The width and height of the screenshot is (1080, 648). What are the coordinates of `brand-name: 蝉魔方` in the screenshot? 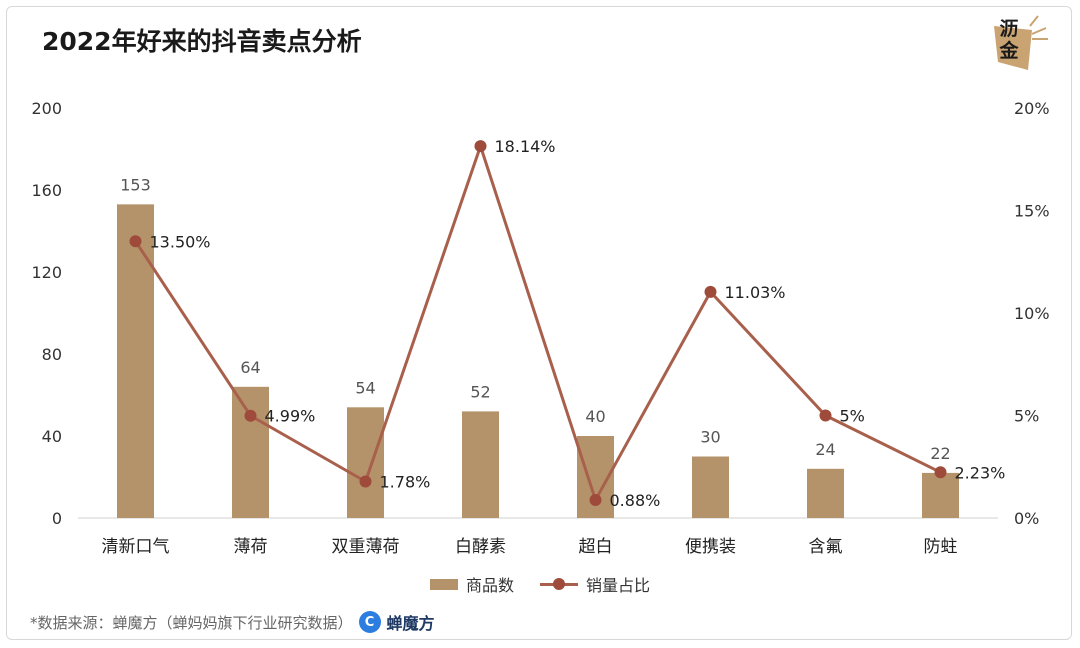 It's located at (410, 623).